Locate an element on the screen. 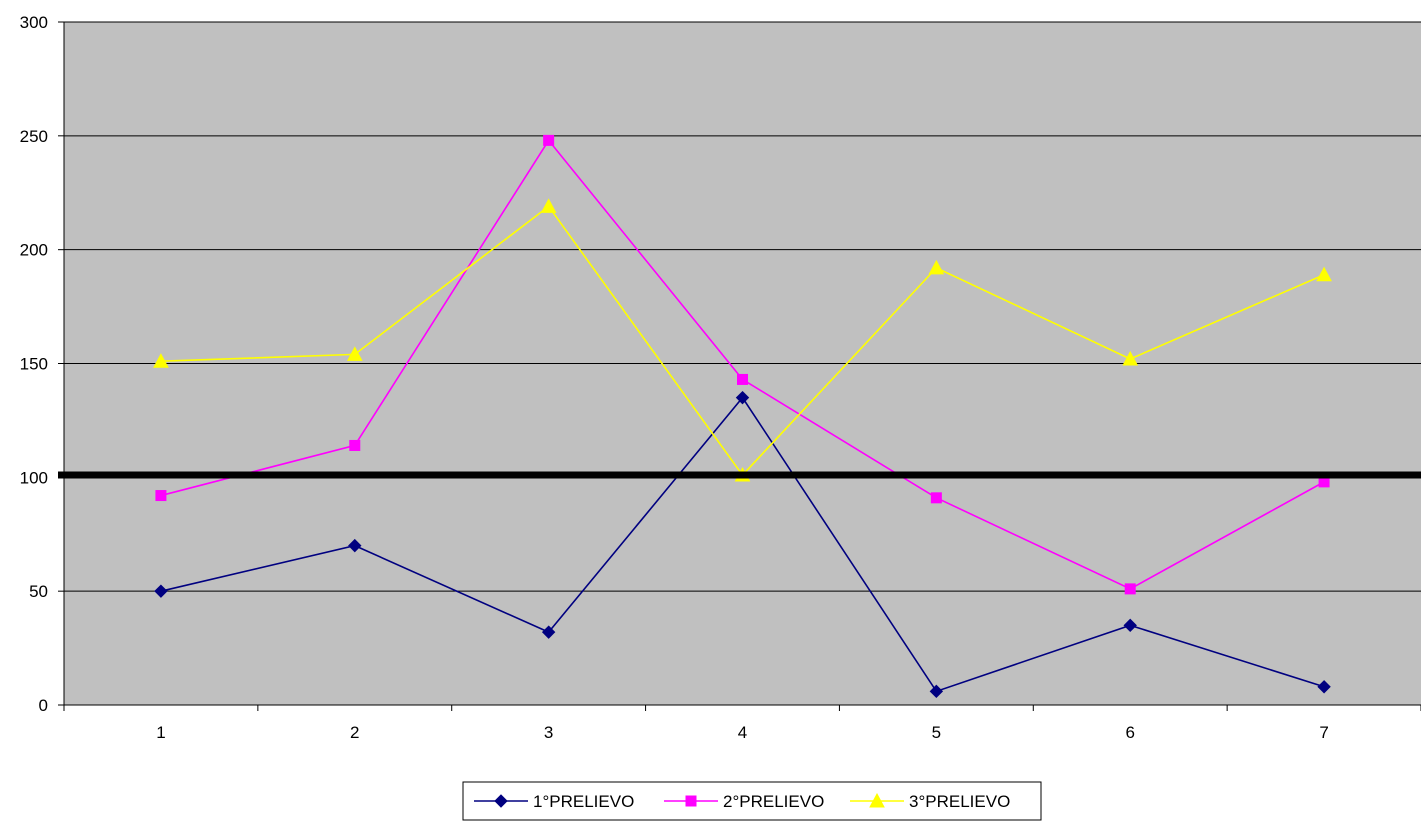  legend-label-3: 3°PRELIEVO is located at coordinates (959, 801).